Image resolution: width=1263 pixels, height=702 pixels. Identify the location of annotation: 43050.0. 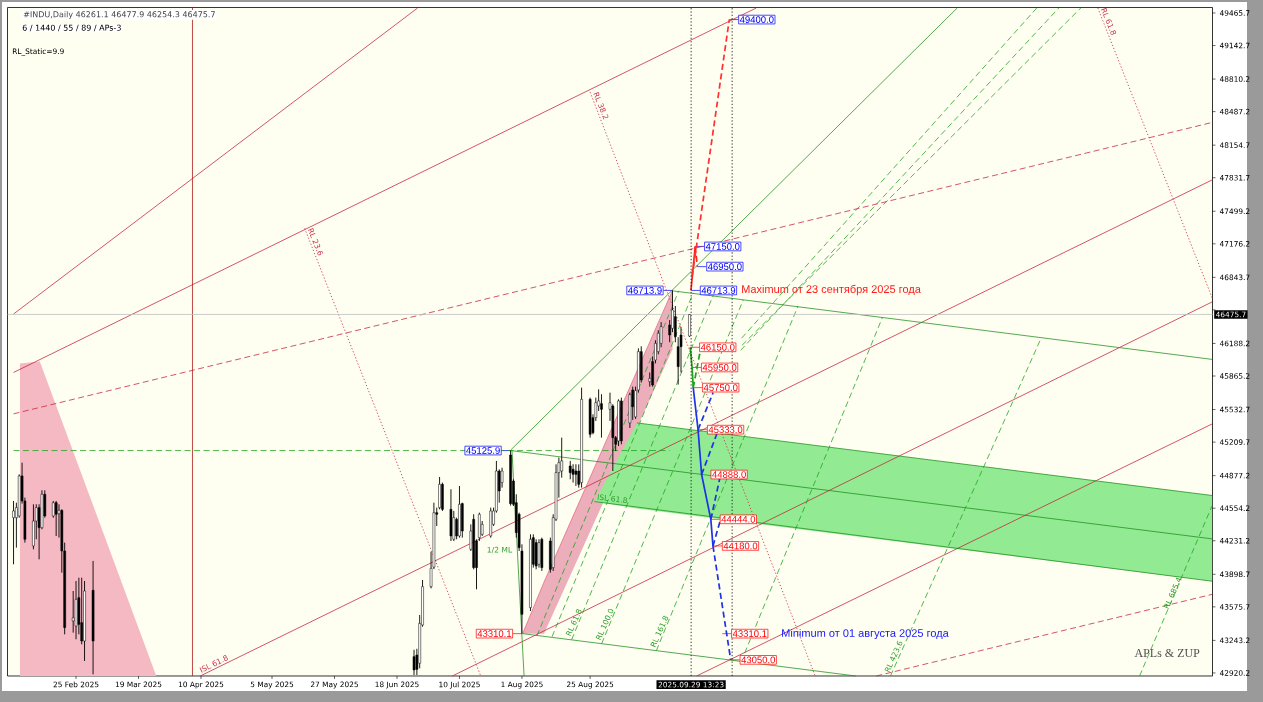
(758, 660).